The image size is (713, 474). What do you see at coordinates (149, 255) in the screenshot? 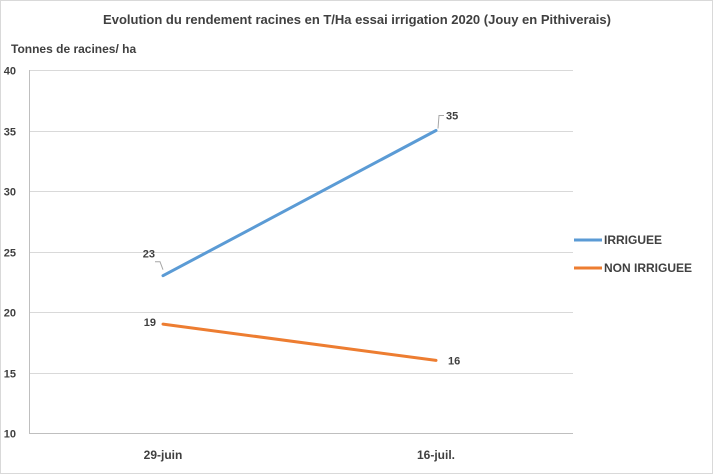
I see `data-label-0-0: 23` at bounding box center [149, 255].